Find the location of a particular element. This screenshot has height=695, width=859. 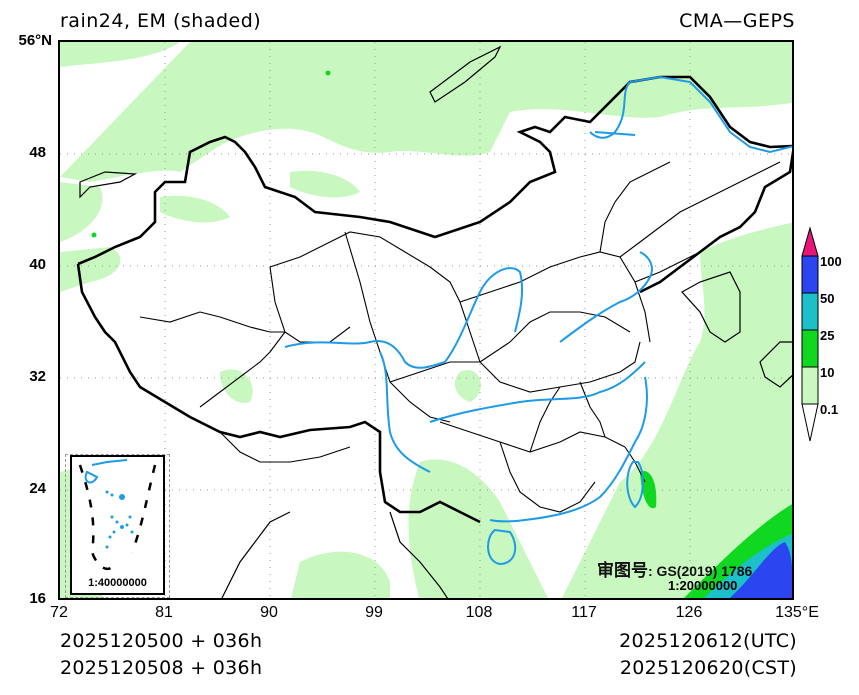

valid-time-utc: 2025120612(UTC) is located at coordinates (708, 641).